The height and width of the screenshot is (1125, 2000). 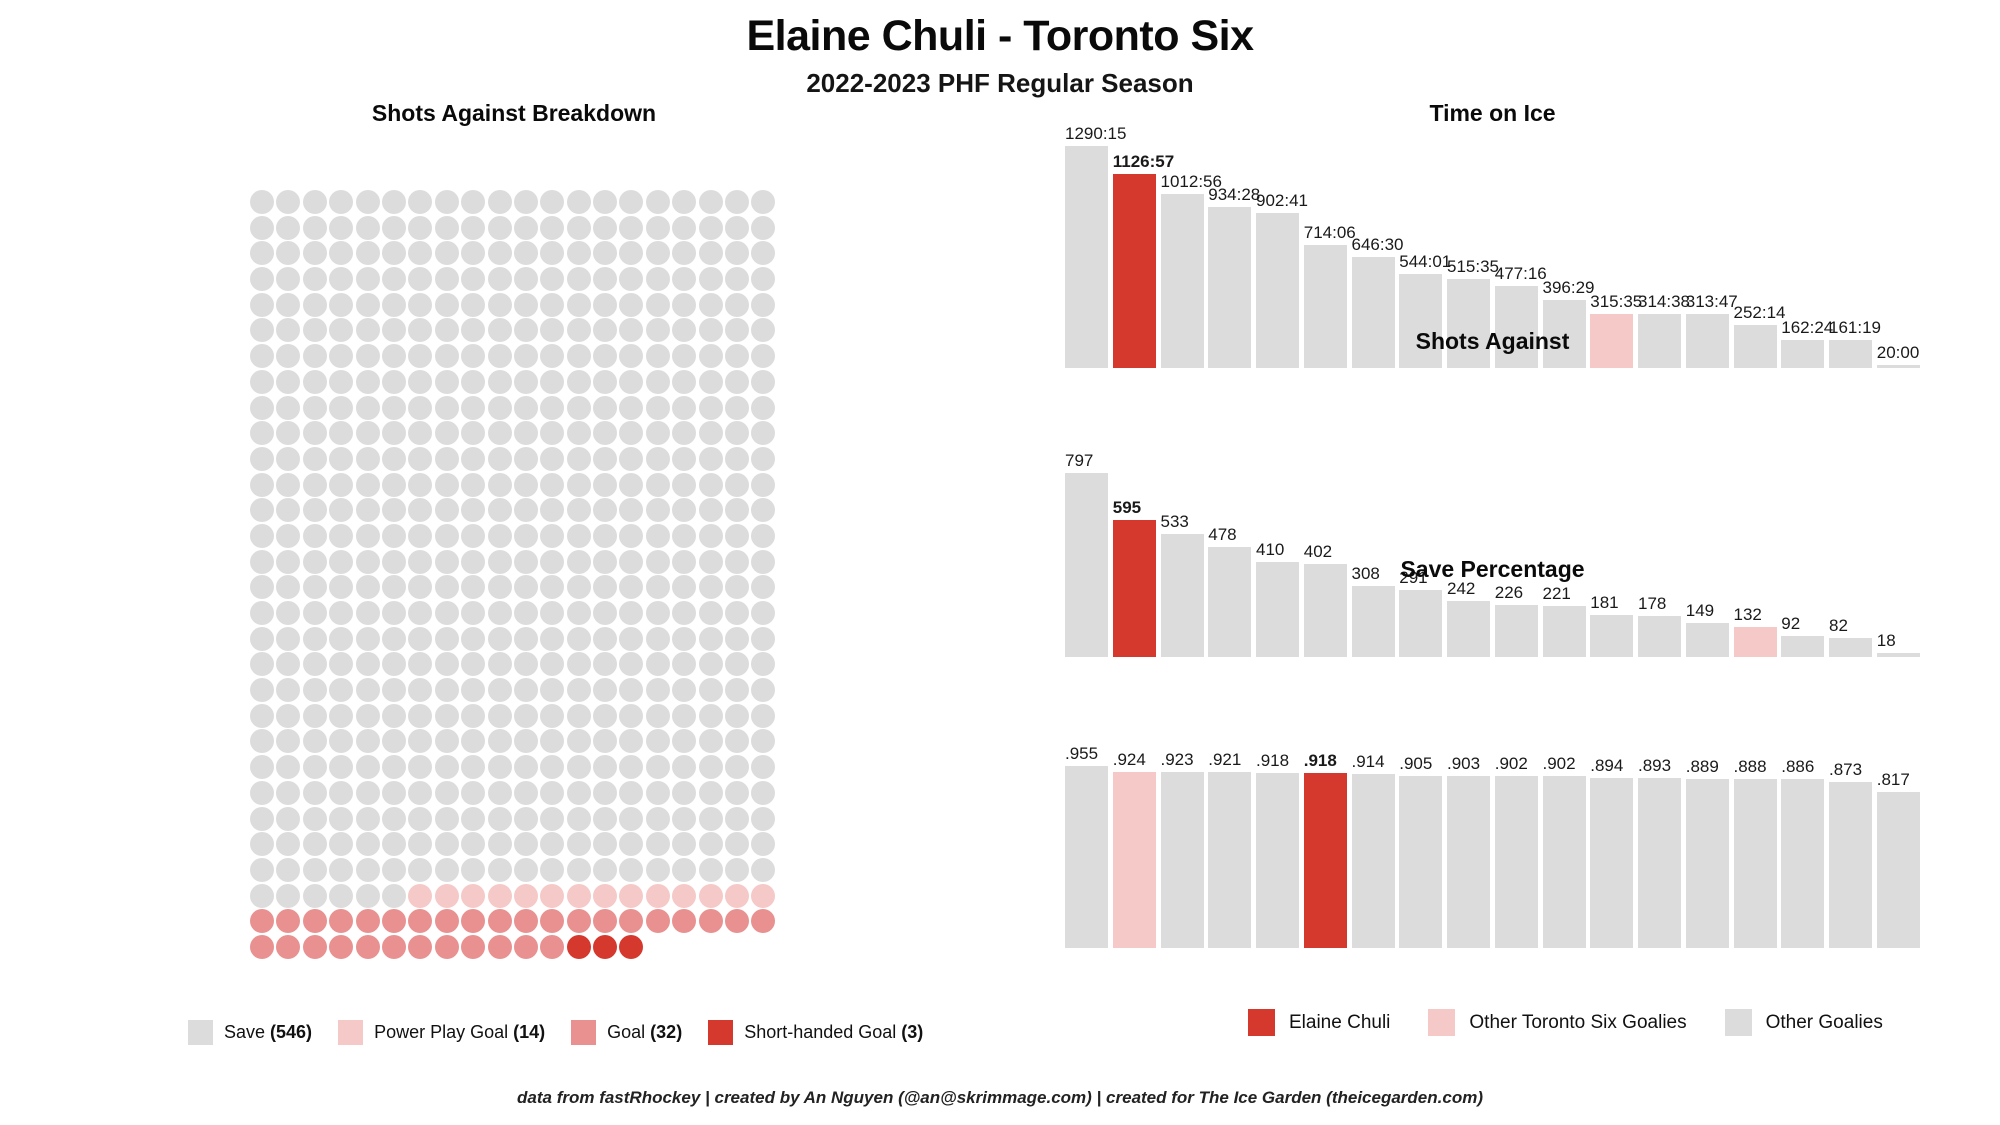 I want to click on waffle-dot-short-handed-goal, so click(x=631, y=946).